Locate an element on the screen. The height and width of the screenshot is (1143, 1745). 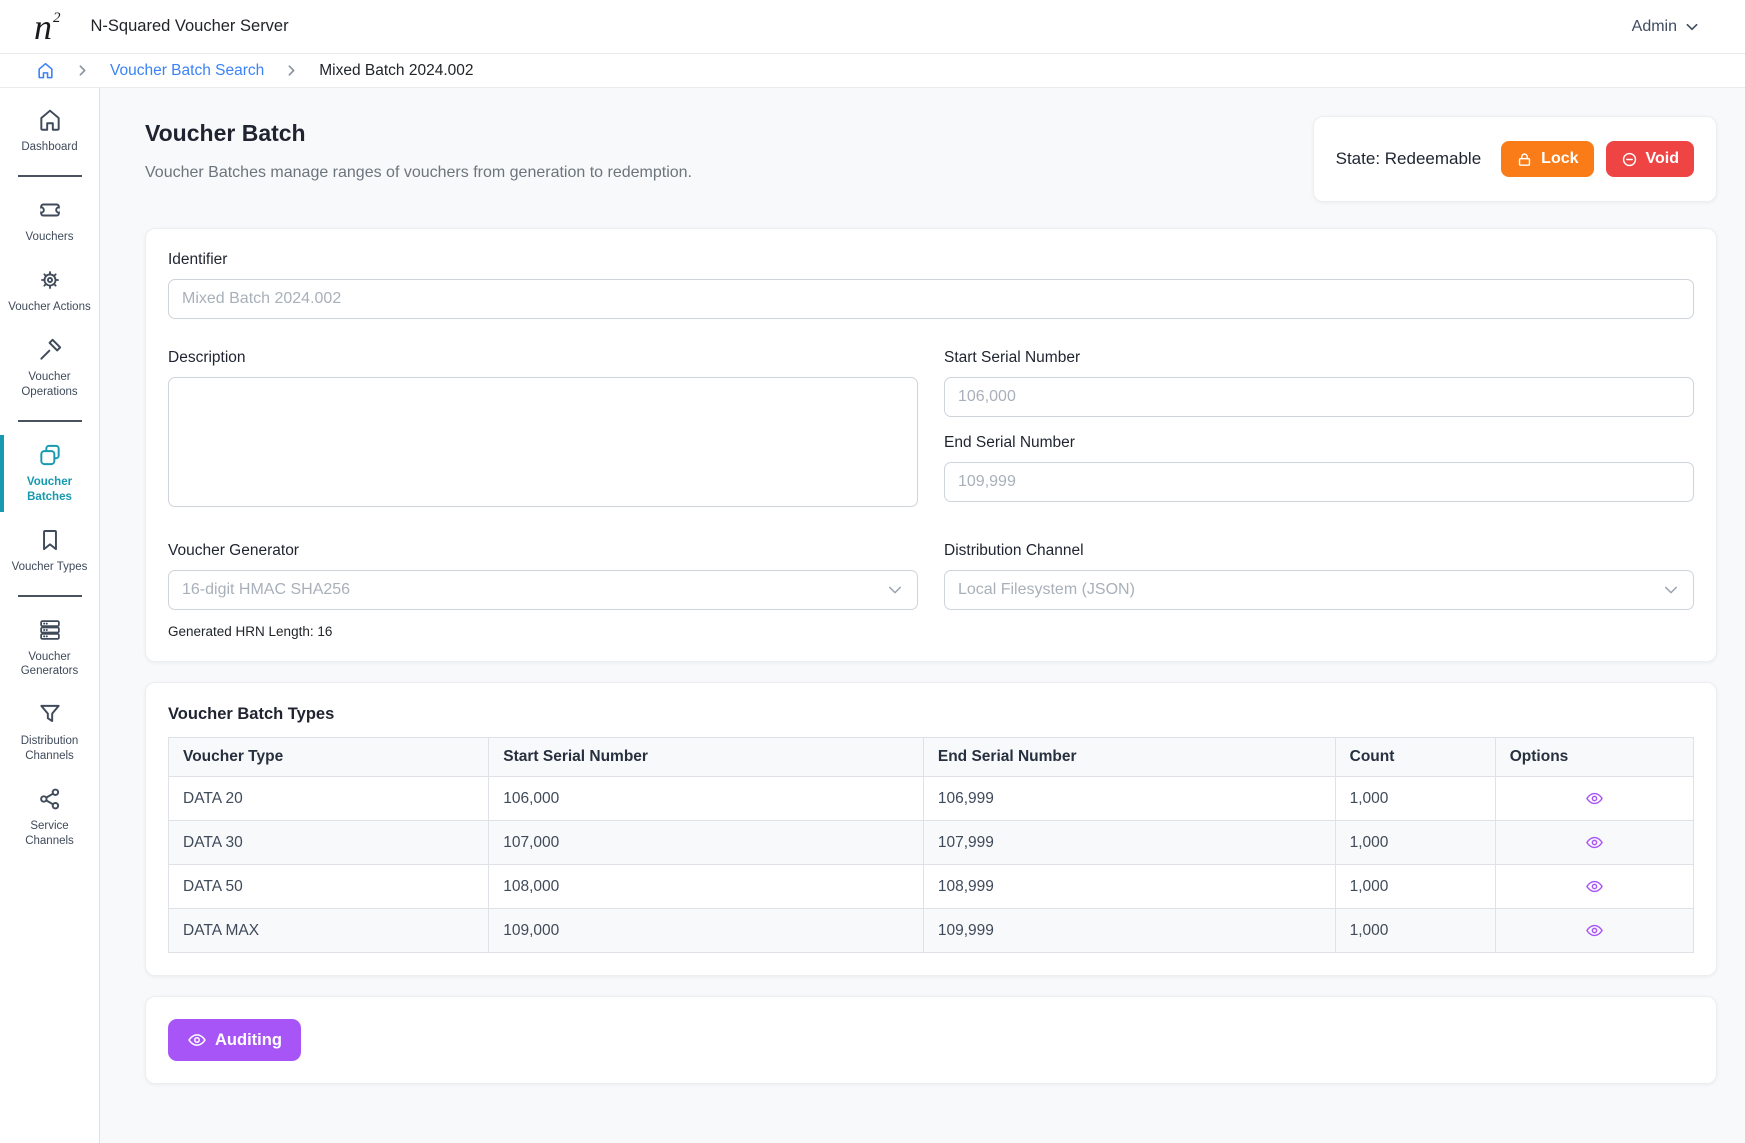
distribution-channel-value: Local Filesystem (JSON) is located at coordinates (1046, 589).